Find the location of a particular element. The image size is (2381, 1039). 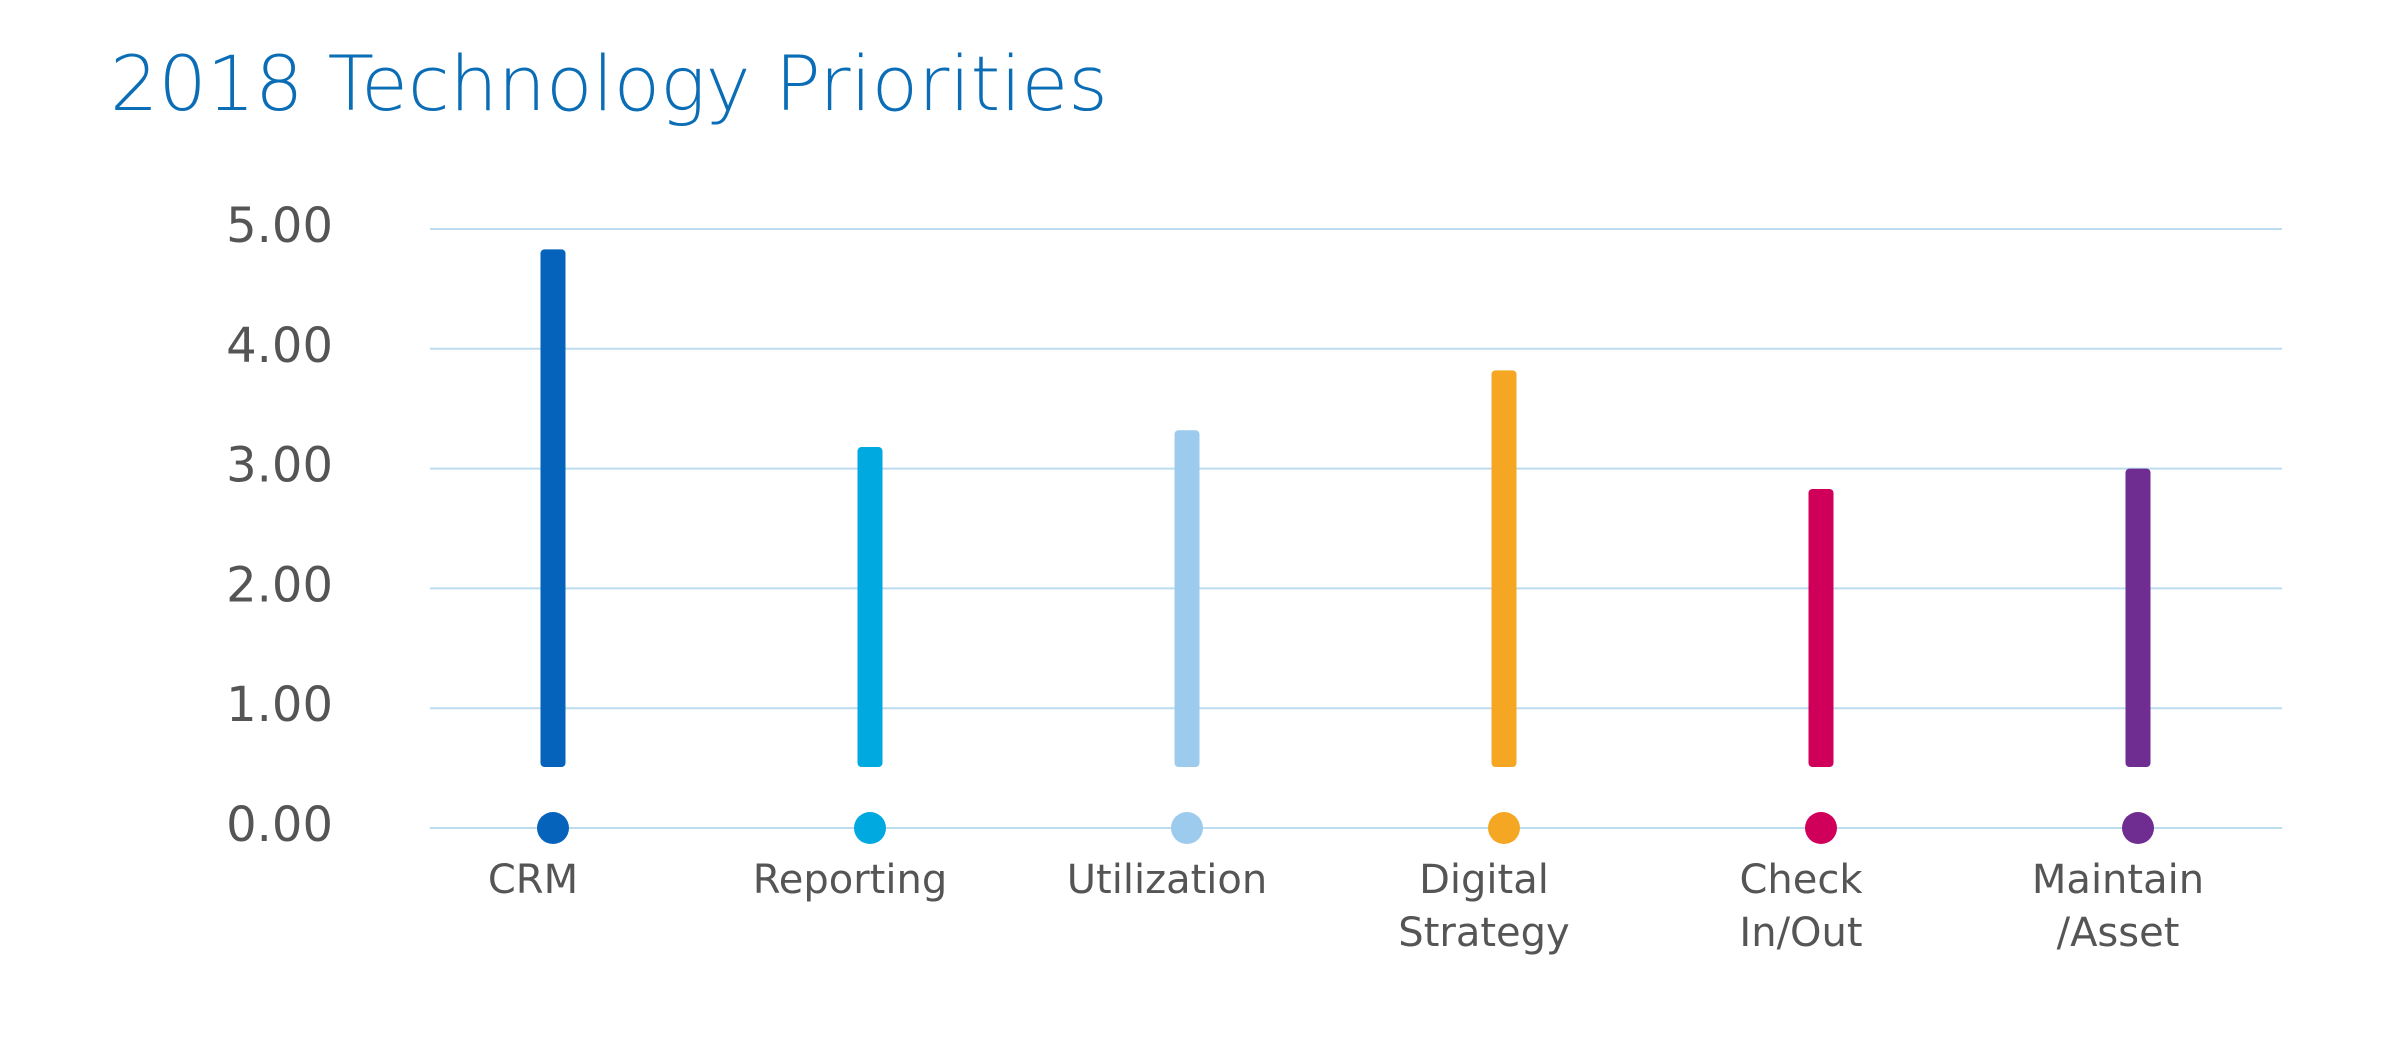

y-tick-label: 2.00 is located at coordinates (279, 585).